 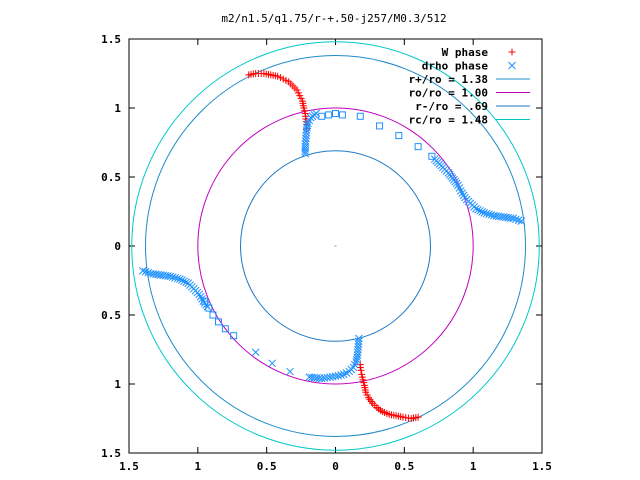 I want to click on legend-label: rc/ro = 1.48, so click(x=448, y=120).